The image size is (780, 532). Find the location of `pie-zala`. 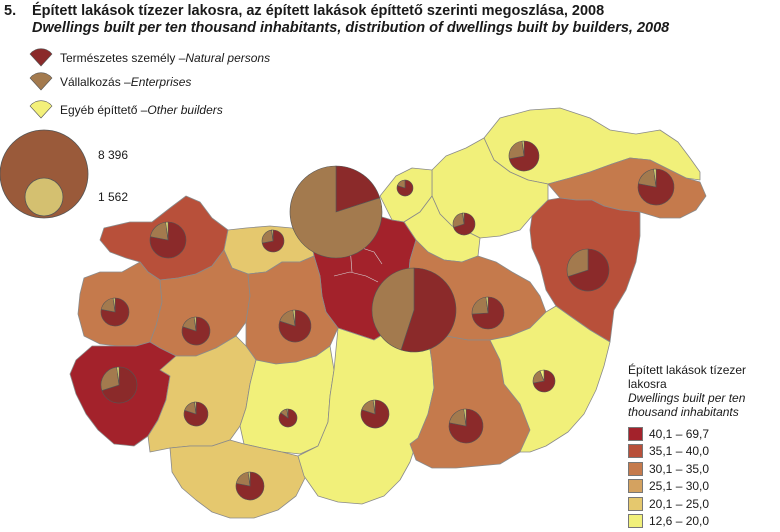

pie-zala is located at coordinates (119, 385).